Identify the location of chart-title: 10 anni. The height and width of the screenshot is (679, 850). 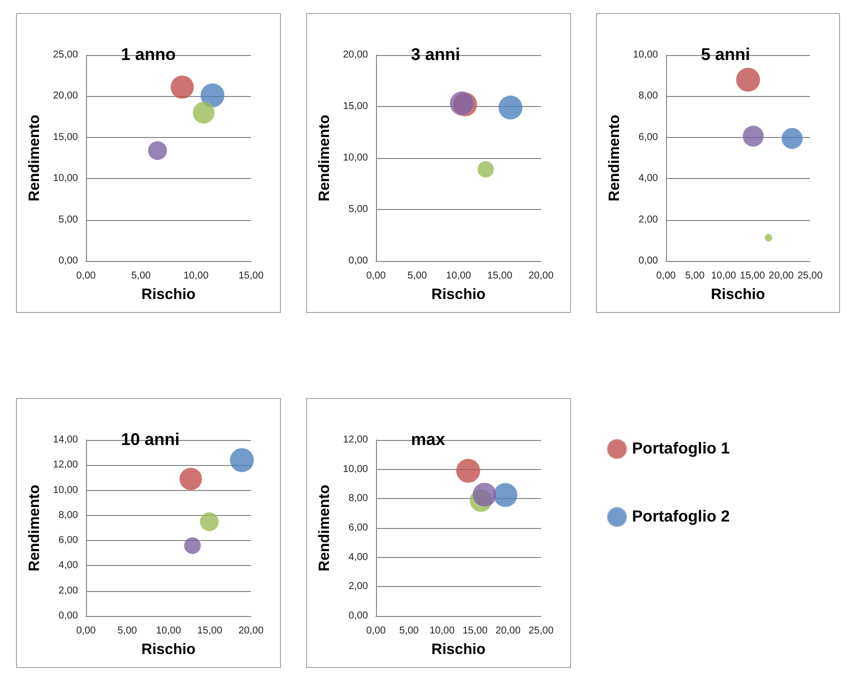
(150, 439).